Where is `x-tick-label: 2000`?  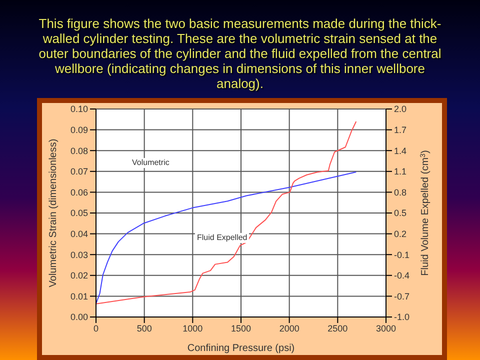 x-tick-label: 2000 is located at coordinates (289, 328).